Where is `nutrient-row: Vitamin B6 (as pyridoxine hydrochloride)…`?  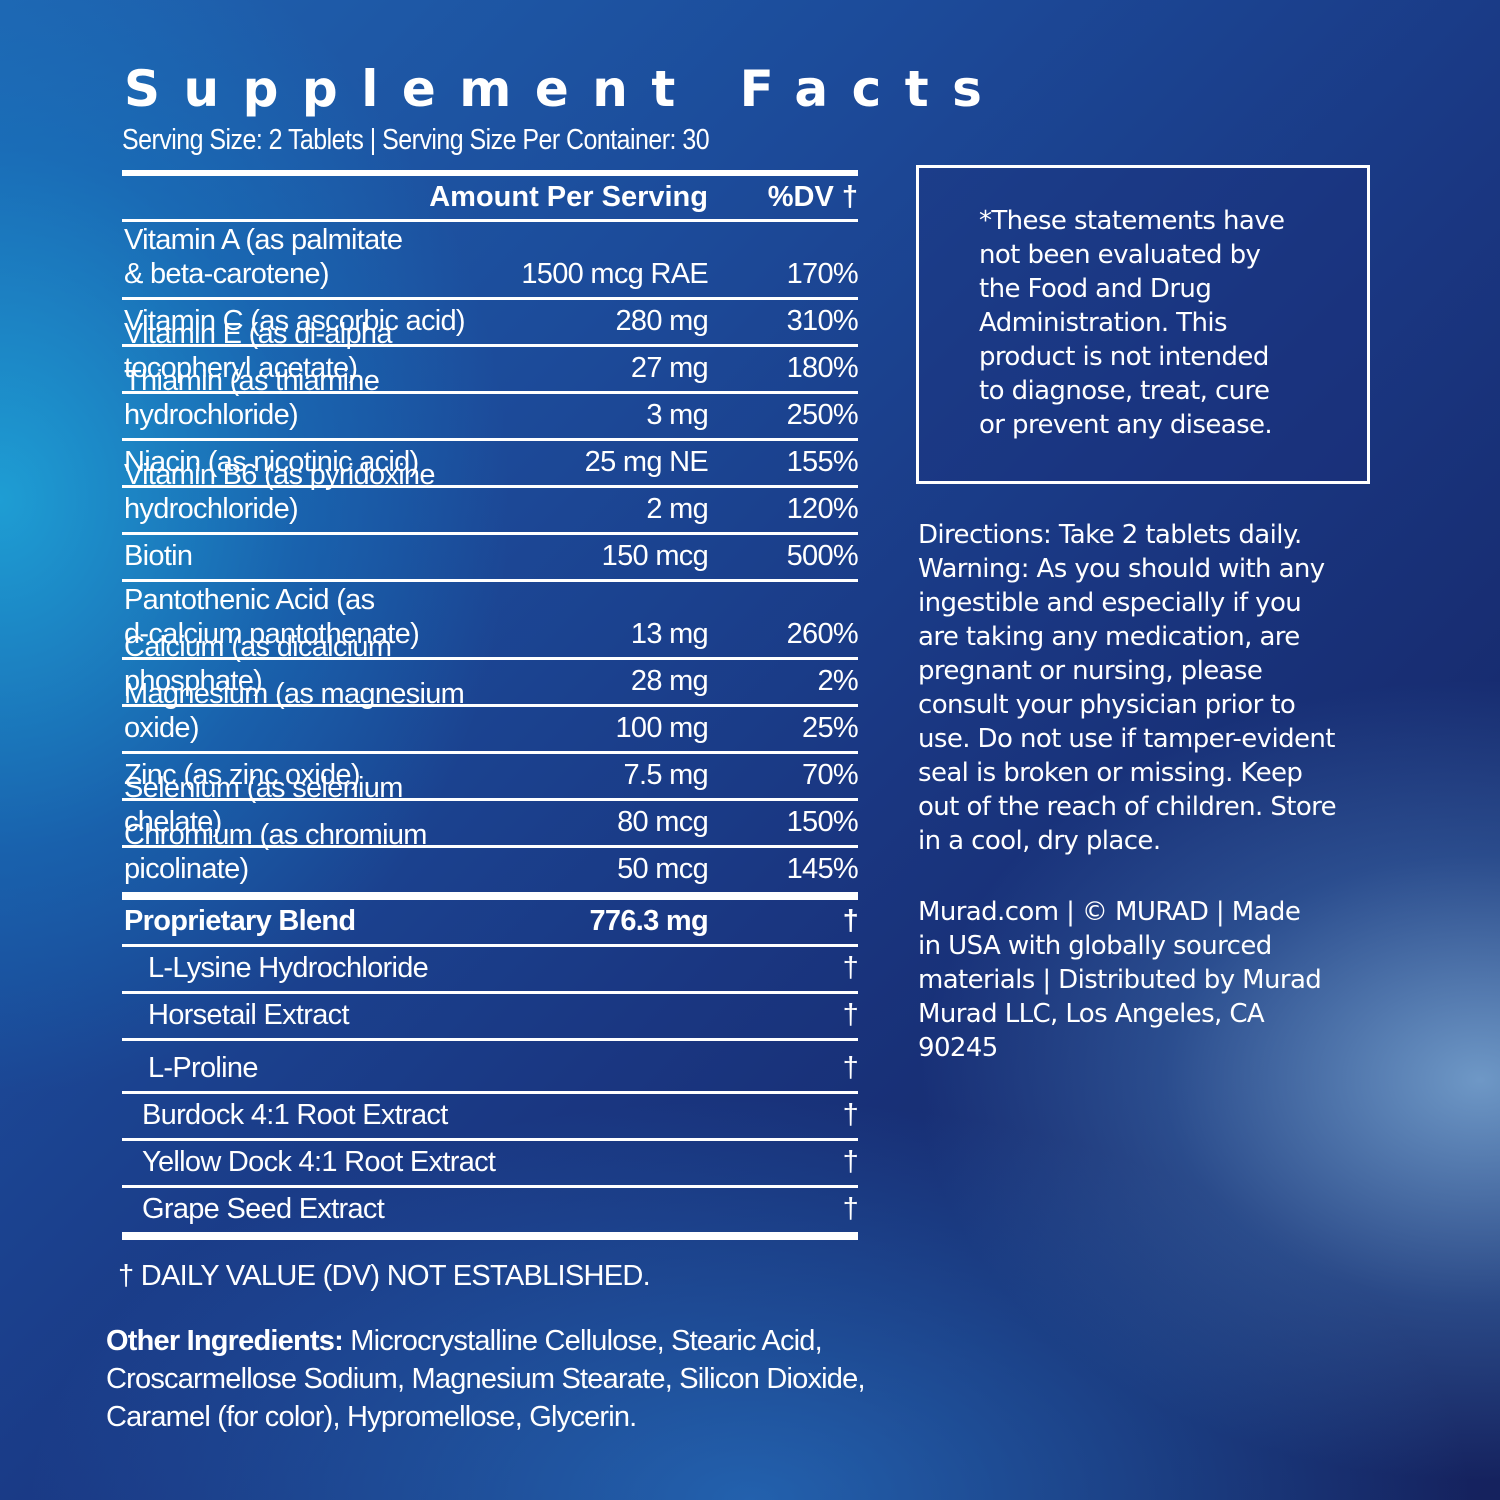 nutrient-row: Vitamin B6 (as pyridoxine hydrochloride)… is located at coordinates (490, 495).